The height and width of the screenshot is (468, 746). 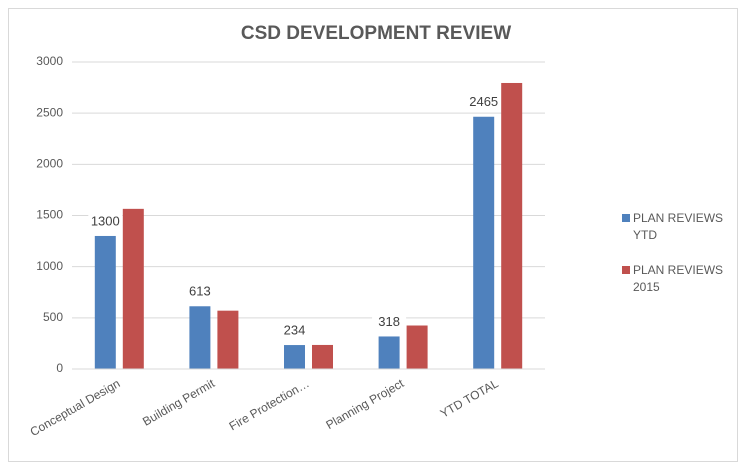 I want to click on data-label: 613, so click(x=200, y=291).